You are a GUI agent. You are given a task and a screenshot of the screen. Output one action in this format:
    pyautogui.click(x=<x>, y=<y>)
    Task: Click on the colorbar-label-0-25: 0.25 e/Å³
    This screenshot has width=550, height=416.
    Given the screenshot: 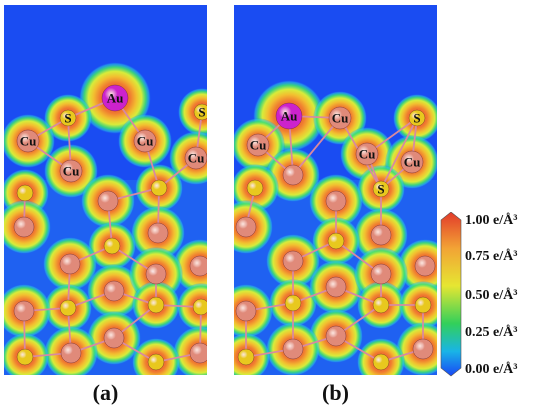 What is the action you would take?
    pyautogui.click(x=491, y=332)
    